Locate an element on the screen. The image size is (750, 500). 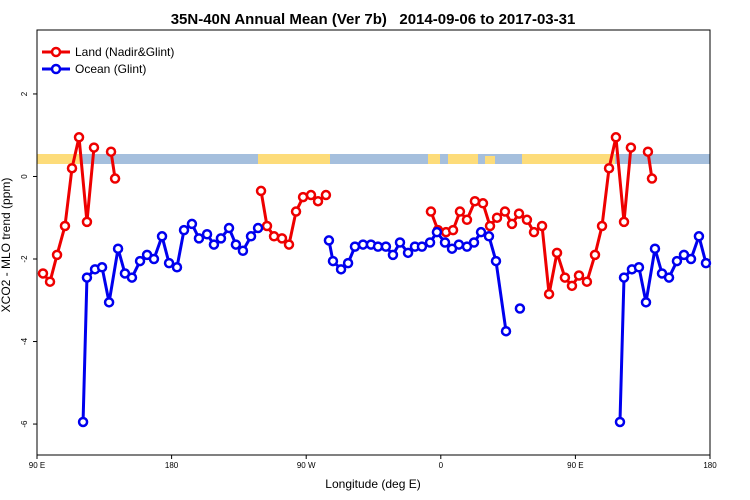
legend-label: Ocean (Glint) is located at coordinates (110, 69).